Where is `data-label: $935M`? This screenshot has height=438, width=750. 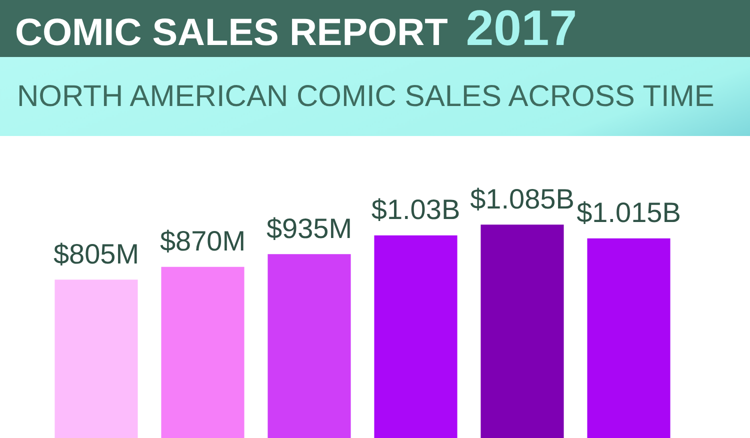
data-label: $935M is located at coordinates (309, 228).